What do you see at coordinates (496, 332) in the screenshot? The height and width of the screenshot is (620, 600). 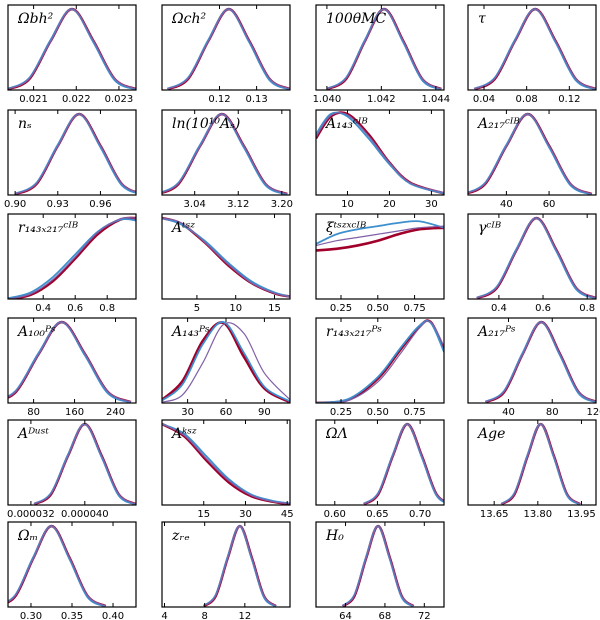 I see `panel-title: A₂₁₇ᴾˢ` at bounding box center [496, 332].